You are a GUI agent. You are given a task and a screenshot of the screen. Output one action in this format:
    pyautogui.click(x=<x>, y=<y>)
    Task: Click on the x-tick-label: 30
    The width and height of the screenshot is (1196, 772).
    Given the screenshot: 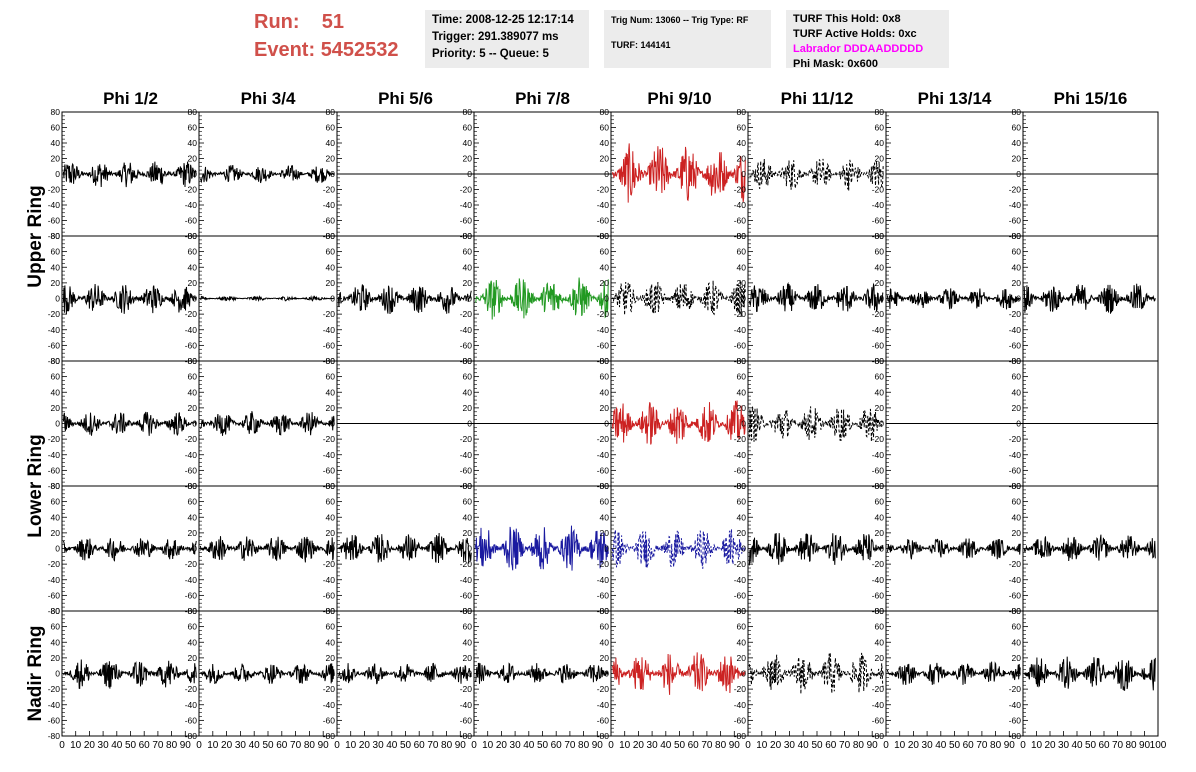 What is the action you would take?
    pyautogui.click(x=241, y=745)
    